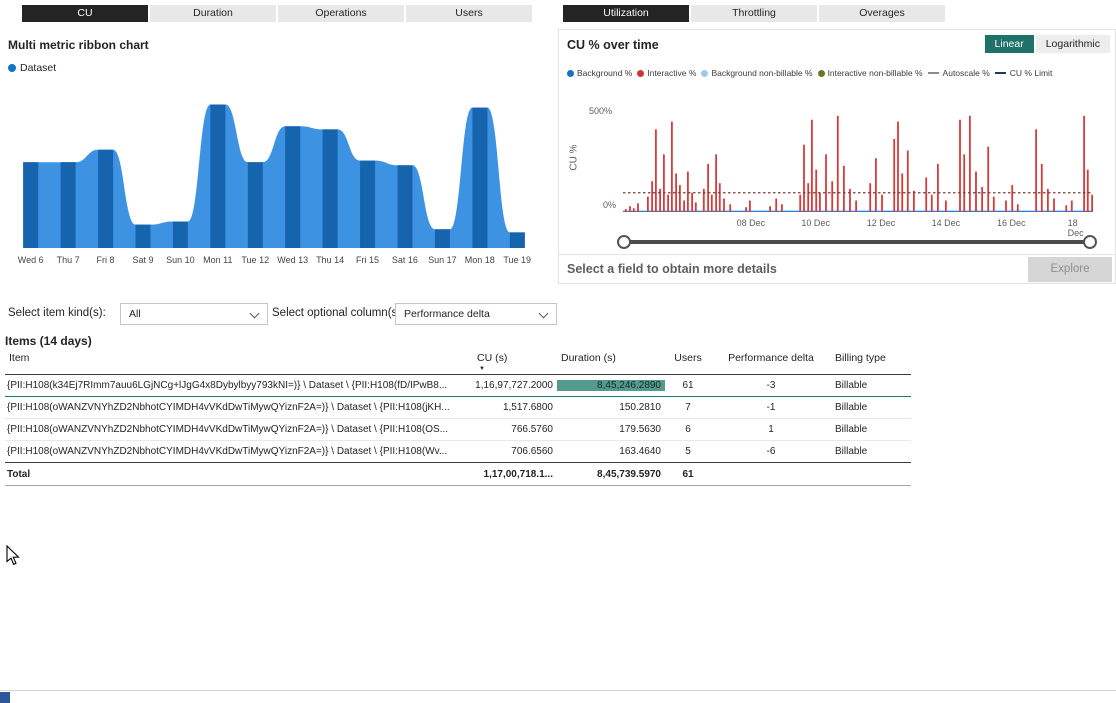 The image size is (1116, 703). Describe the element at coordinates (626, 13) in the screenshot. I see `utilization-tab-utilization: Utilization` at that location.